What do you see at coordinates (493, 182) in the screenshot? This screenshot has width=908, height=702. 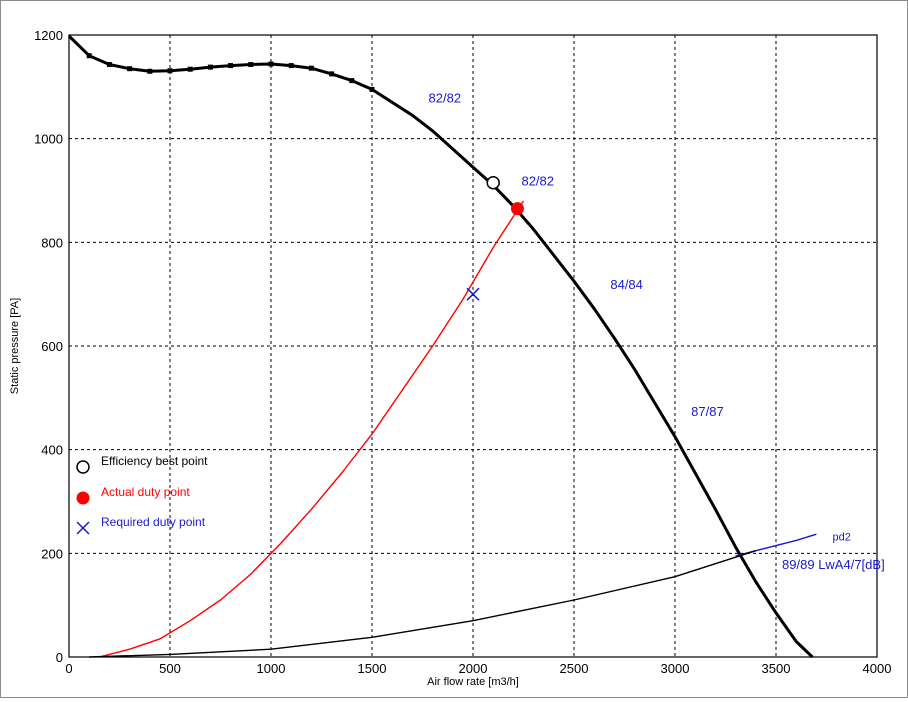 I see `point-open-circle` at bounding box center [493, 182].